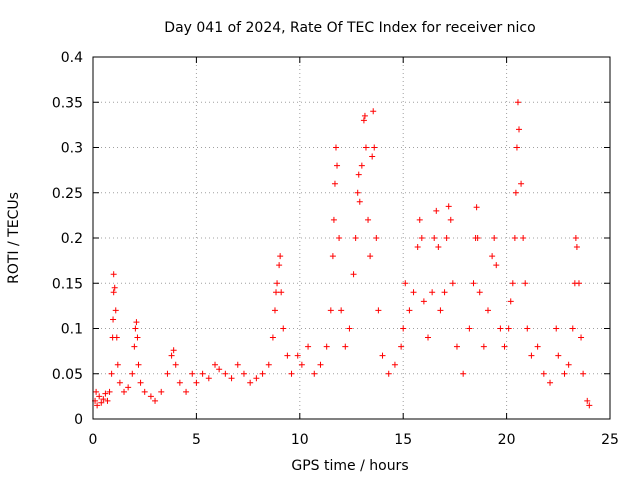 The image size is (640, 480). What do you see at coordinates (78, 420) in the screenshot?
I see `y-tick-label: 0` at bounding box center [78, 420].